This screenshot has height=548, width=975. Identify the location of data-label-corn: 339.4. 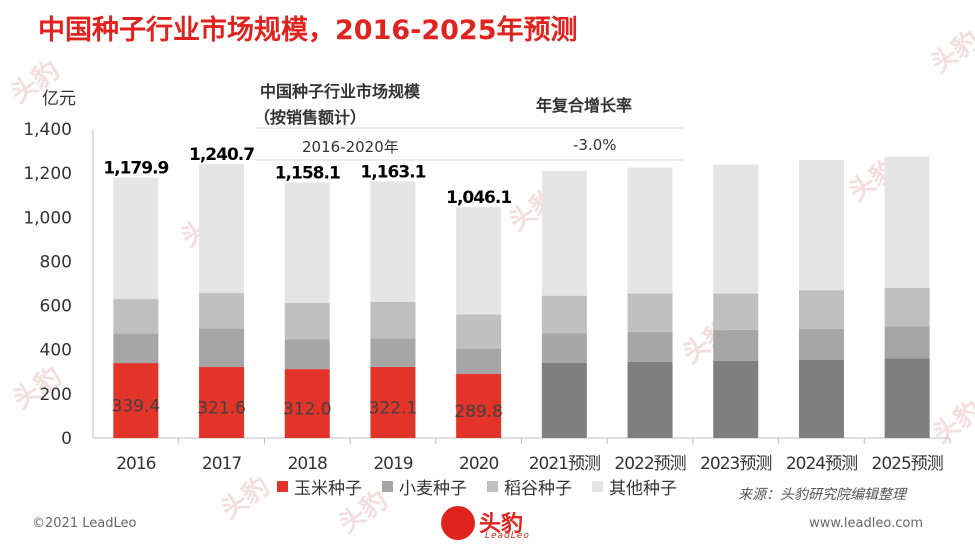
(136, 407).